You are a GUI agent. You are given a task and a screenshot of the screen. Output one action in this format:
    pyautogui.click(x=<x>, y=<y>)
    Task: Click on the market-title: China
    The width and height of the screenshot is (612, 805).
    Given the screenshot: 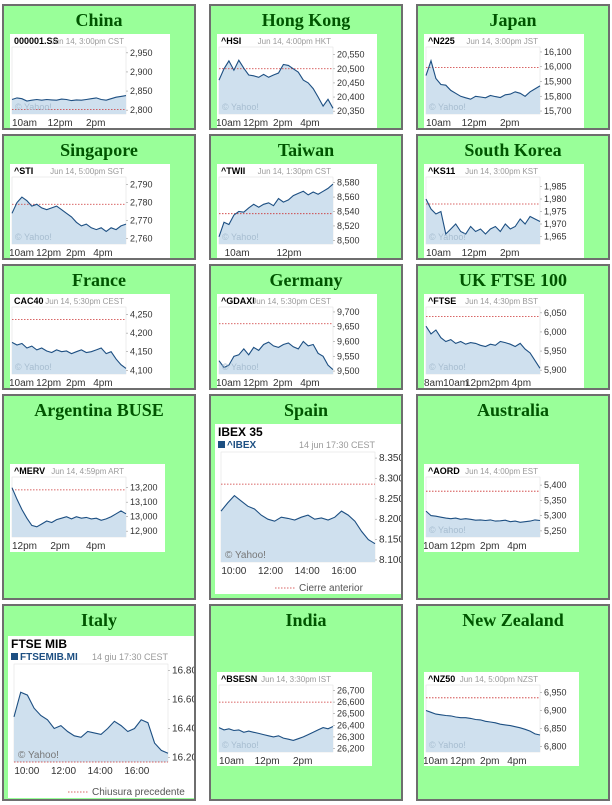 What is the action you would take?
    pyautogui.click(x=99, y=20)
    